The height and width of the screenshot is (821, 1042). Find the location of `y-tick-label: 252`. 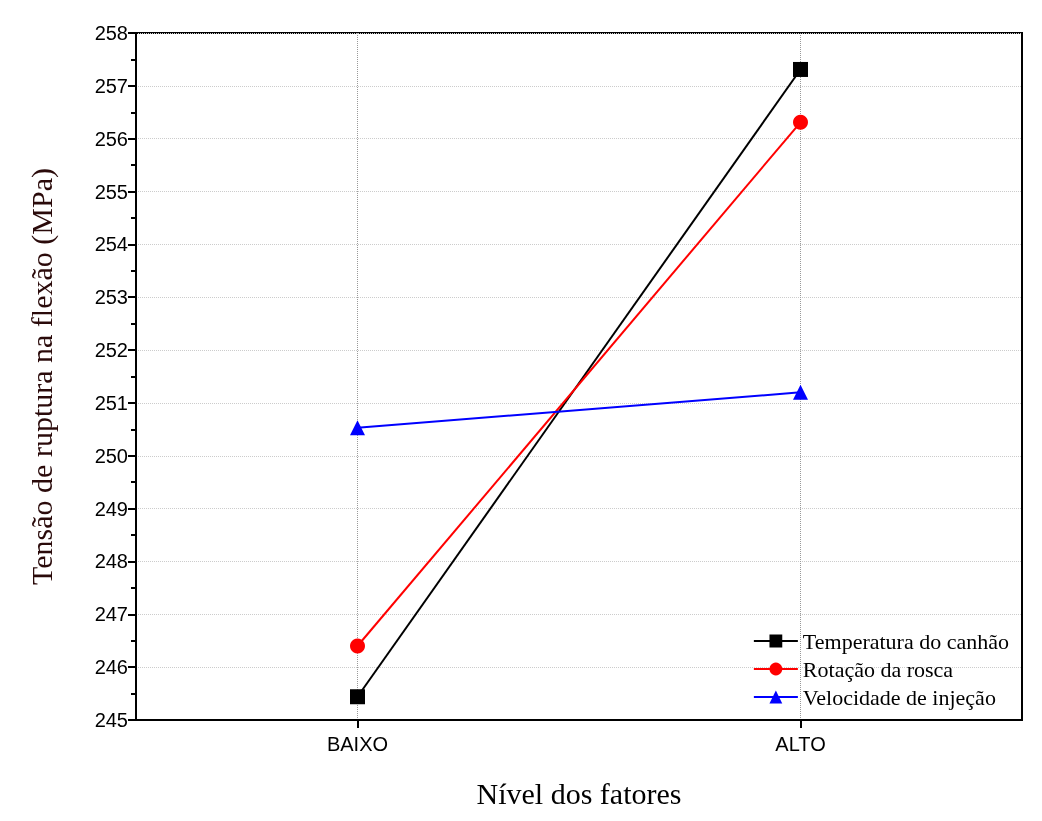

y-tick-label: 252 is located at coordinates (111, 350).